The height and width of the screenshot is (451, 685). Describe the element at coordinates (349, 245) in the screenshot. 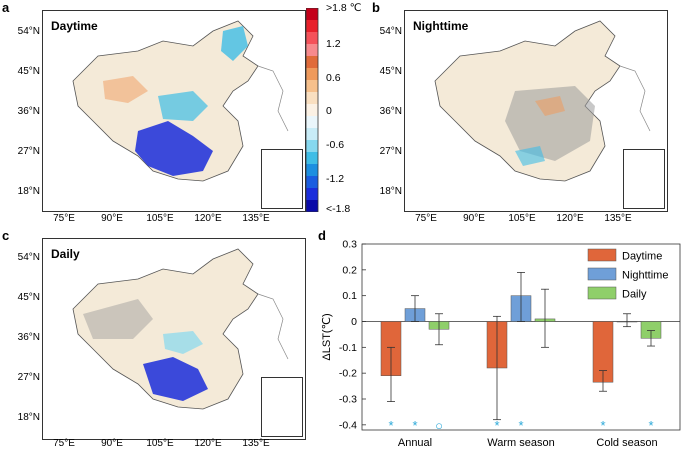

I see `y-tick-label: 0.3` at that location.